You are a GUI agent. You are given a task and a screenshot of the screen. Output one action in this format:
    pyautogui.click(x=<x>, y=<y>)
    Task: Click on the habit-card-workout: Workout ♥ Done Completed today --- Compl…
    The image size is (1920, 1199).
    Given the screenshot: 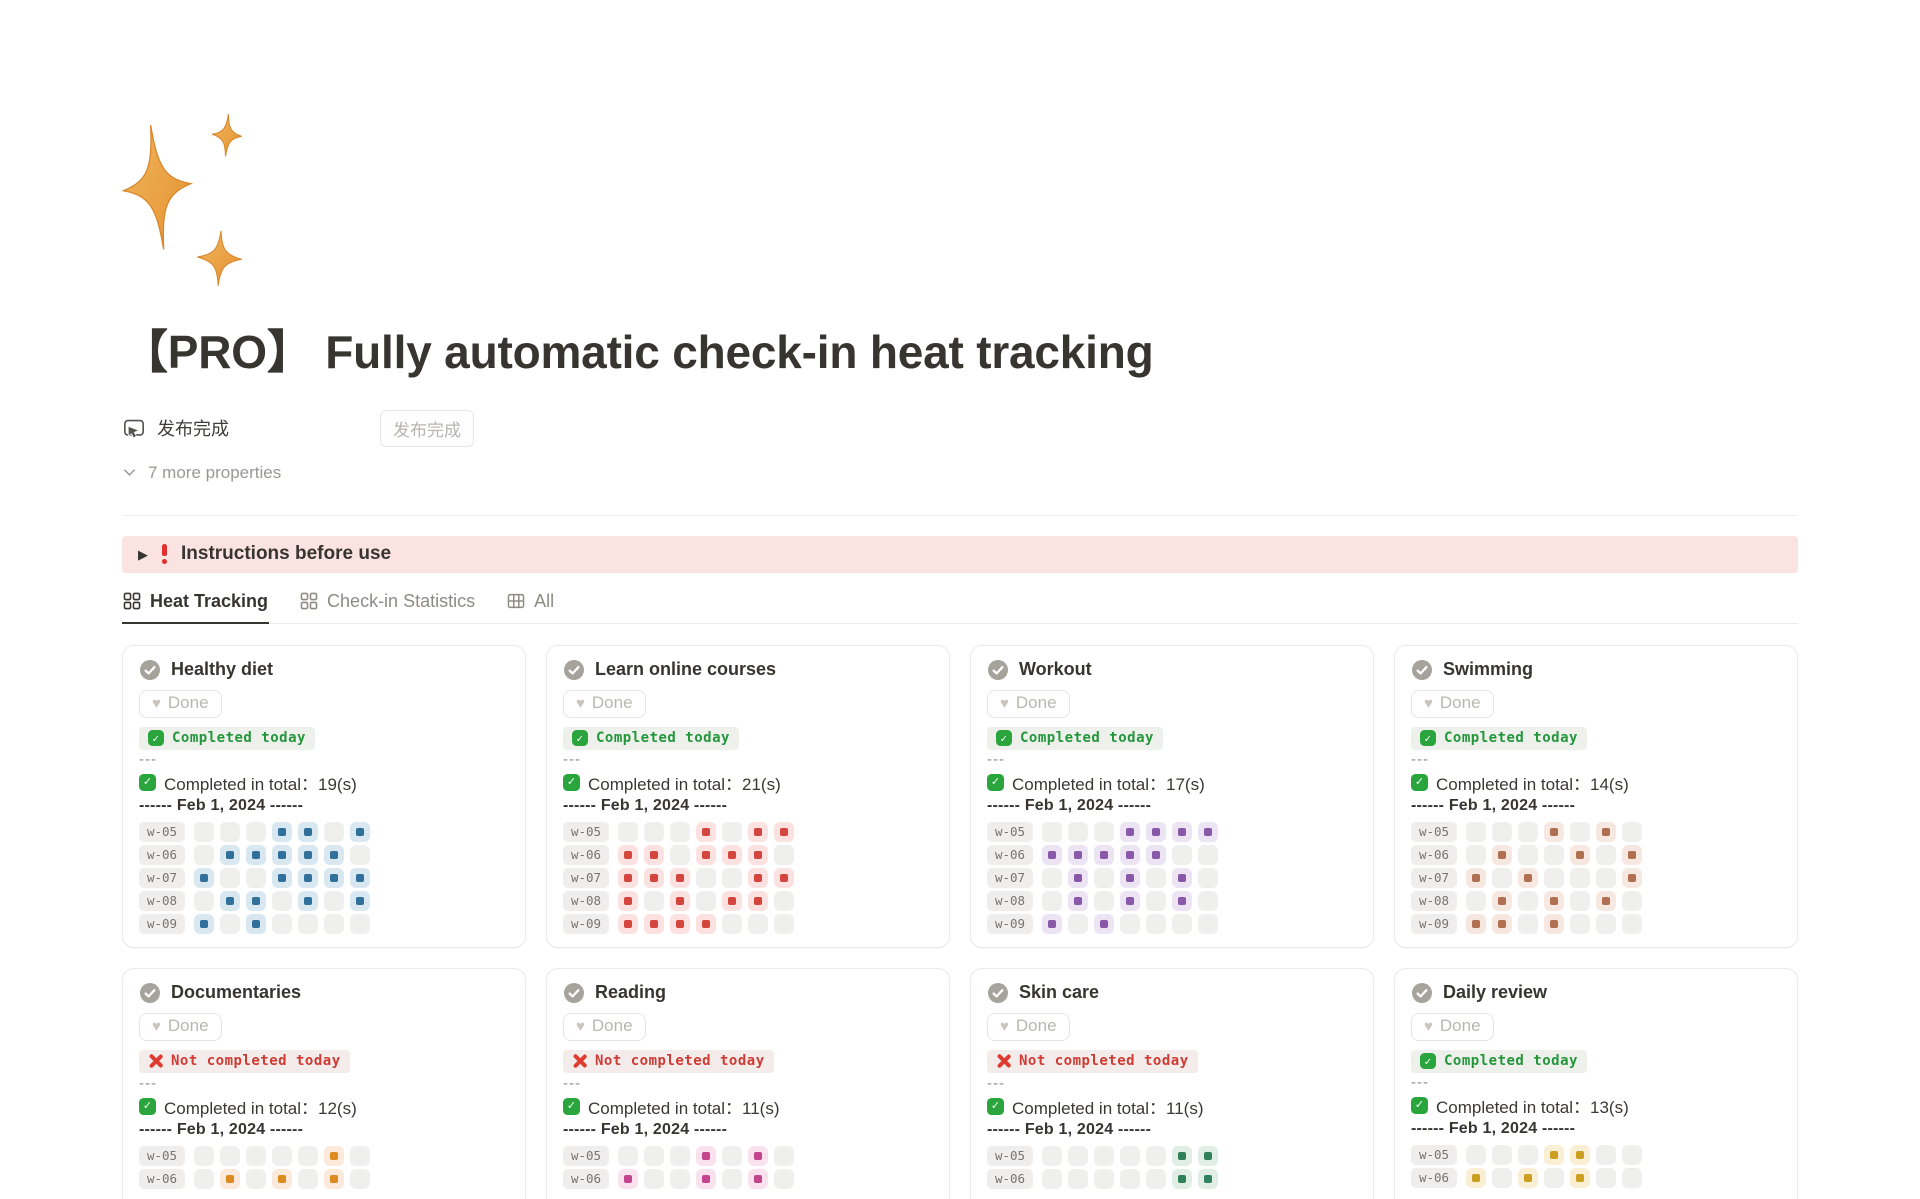 What is the action you would take?
    pyautogui.click(x=1172, y=796)
    